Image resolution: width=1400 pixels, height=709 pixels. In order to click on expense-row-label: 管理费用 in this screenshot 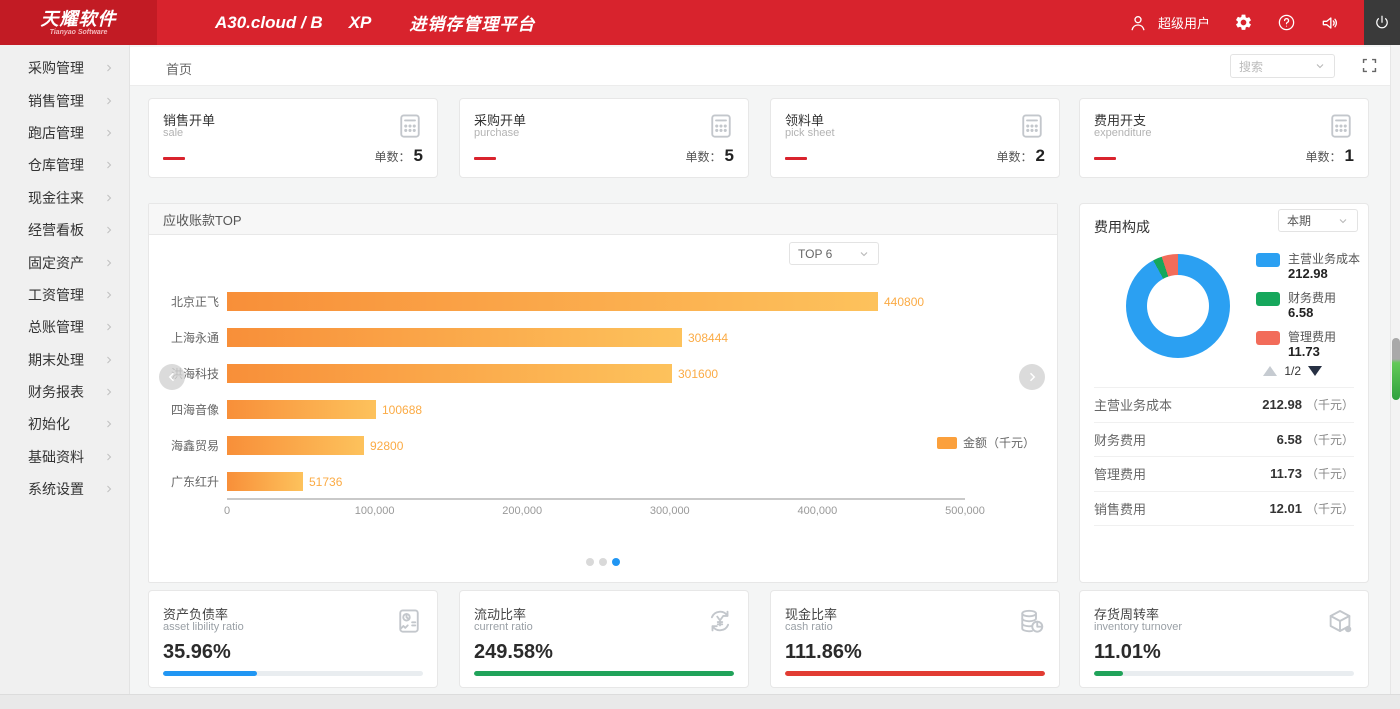, I will do `click(1120, 475)`.